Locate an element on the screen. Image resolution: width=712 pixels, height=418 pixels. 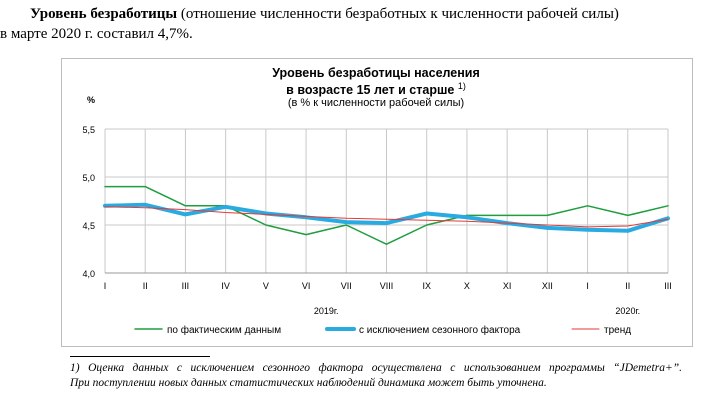
year-label: 2020г. is located at coordinates (627, 311).